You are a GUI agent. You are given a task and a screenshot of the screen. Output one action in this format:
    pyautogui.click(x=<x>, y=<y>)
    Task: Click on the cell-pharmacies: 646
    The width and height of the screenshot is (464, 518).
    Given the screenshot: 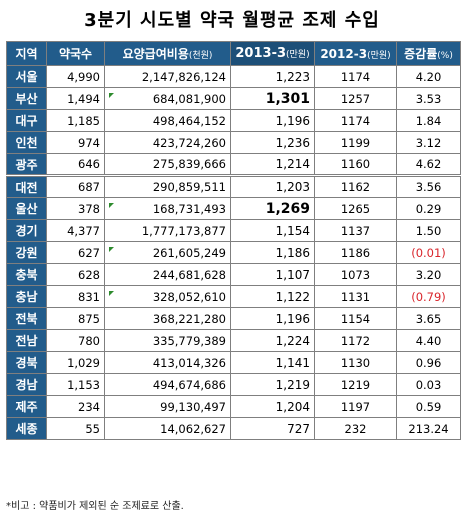 What is the action you would take?
    pyautogui.click(x=75, y=164)
    